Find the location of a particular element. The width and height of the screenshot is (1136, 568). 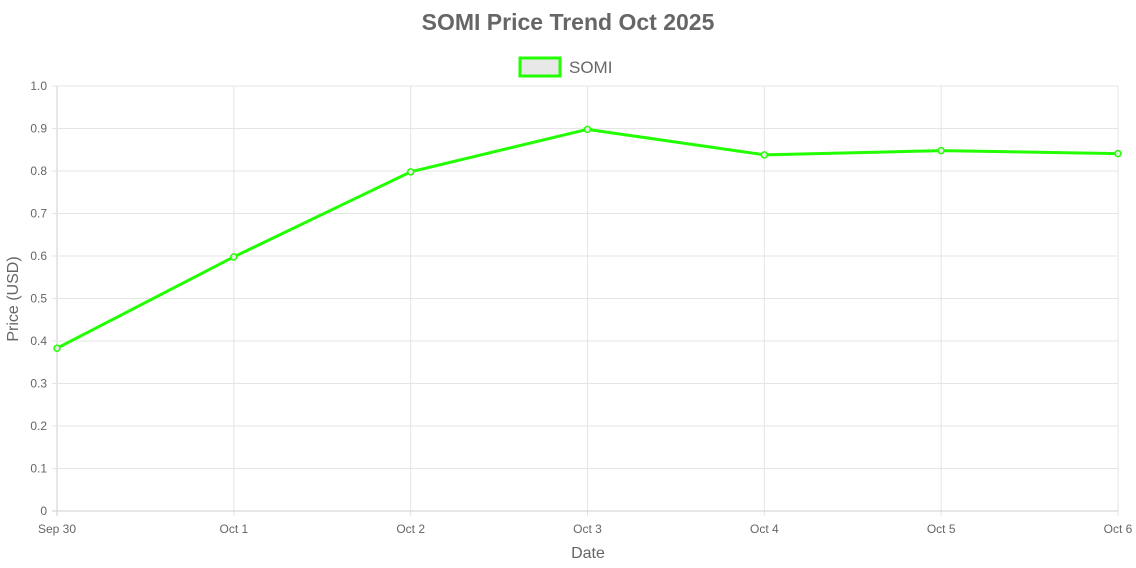

chart-title: SOMI Price Trend Oct 2025 is located at coordinates (568, 22).